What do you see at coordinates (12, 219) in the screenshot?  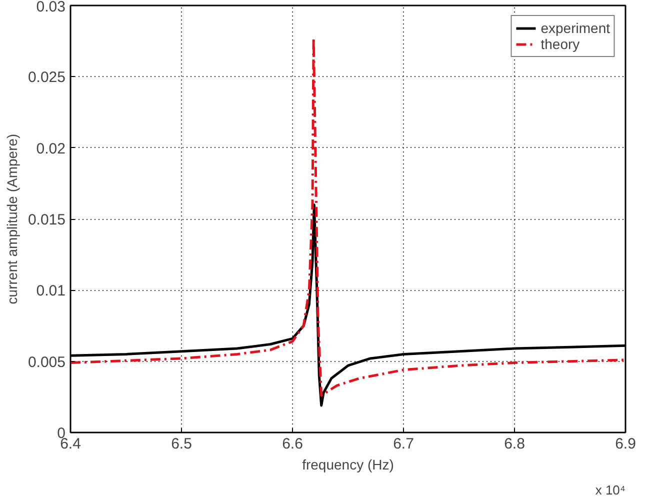 I see `y-axis-title: current amplitude (Ampere)` at bounding box center [12, 219].